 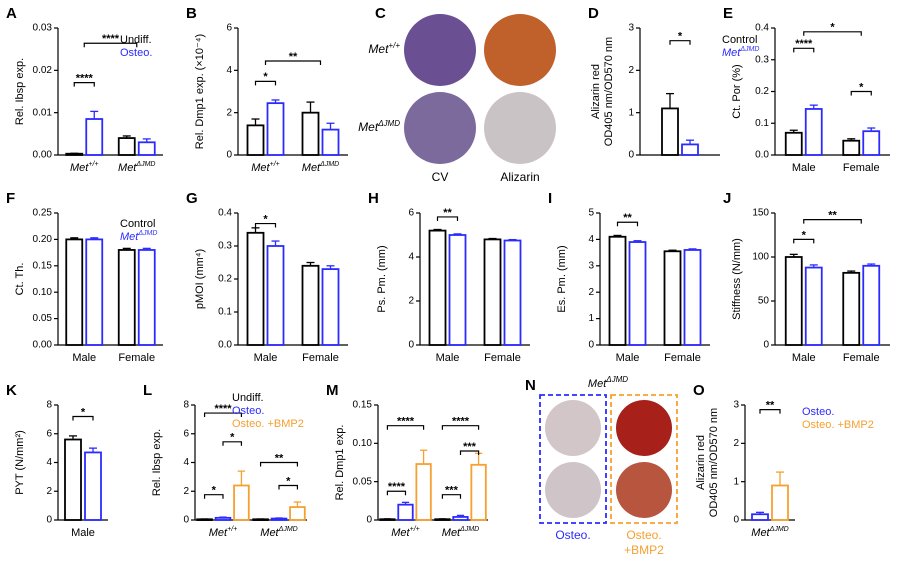 What do you see at coordinates (457, 94) in the screenshot?
I see `panel-c: C Met+/+ MetΔJMD CV Alizarin` at bounding box center [457, 94].